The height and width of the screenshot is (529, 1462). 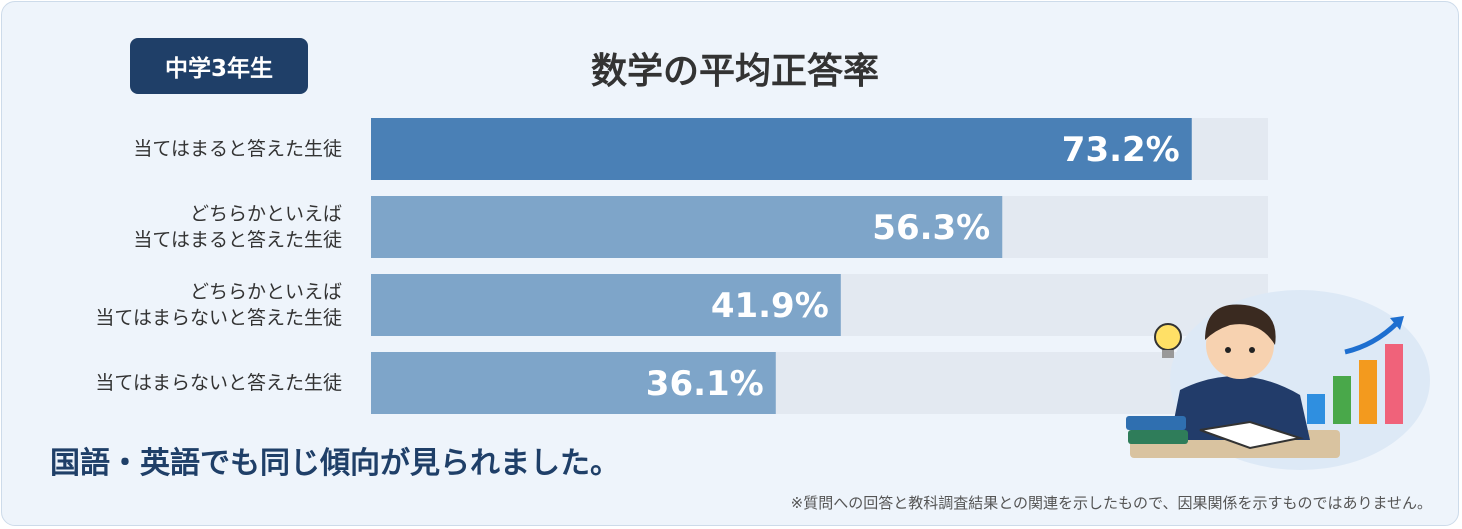 I want to click on badge: 中学3年生, so click(x=219, y=66).